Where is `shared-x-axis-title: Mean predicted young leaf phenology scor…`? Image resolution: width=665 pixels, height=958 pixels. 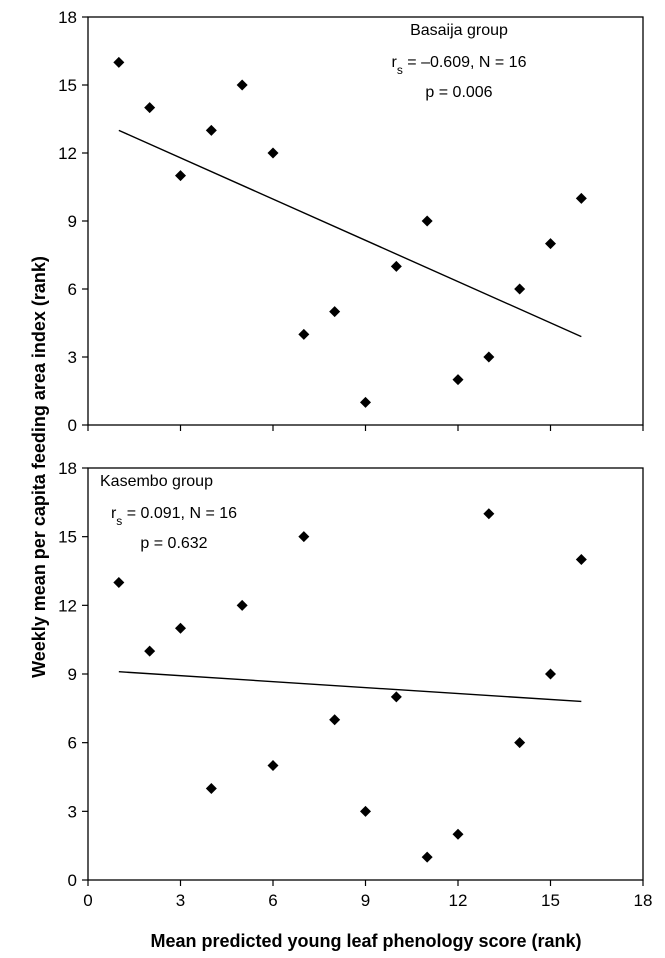 shared-x-axis-title: Mean predicted young leaf phenology scor… is located at coordinates (365, 941).